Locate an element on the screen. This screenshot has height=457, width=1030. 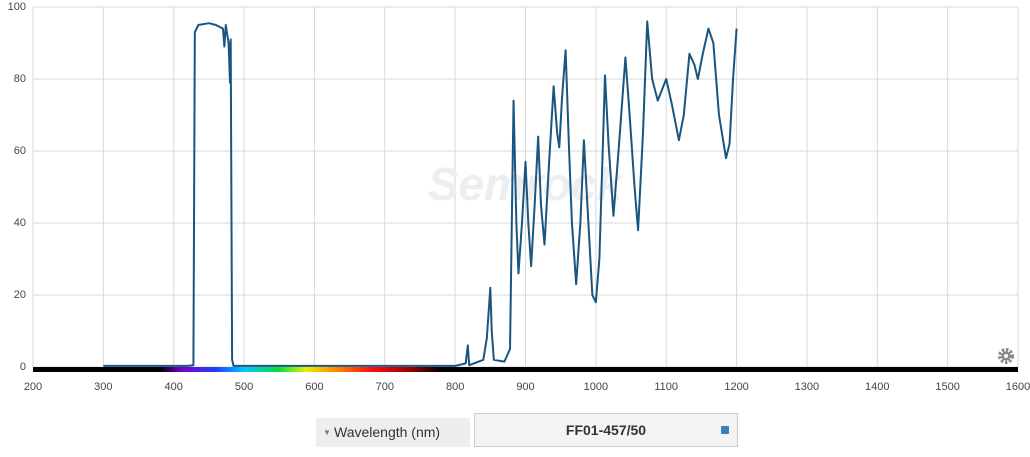
x-tick-label: 1400 is located at coordinates (877, 387).